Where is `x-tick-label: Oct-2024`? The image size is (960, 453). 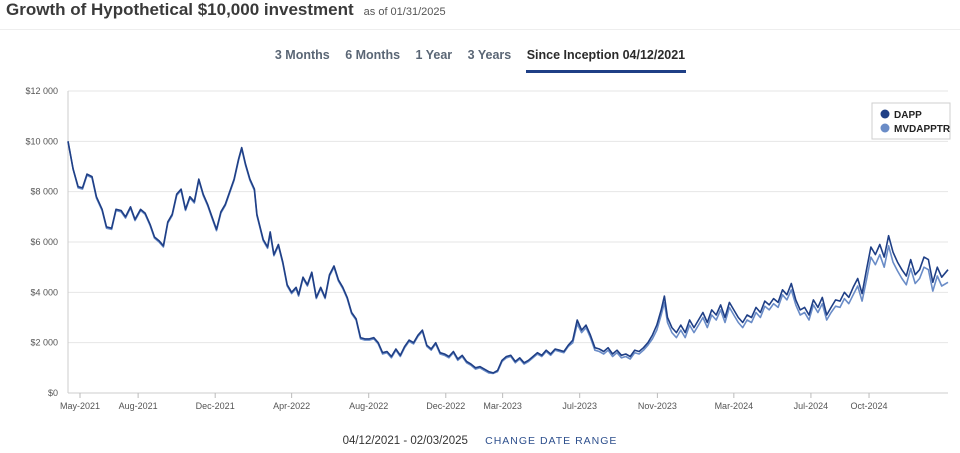 x-tick-label: Oct-2024 is located at coordinates (869, 406).